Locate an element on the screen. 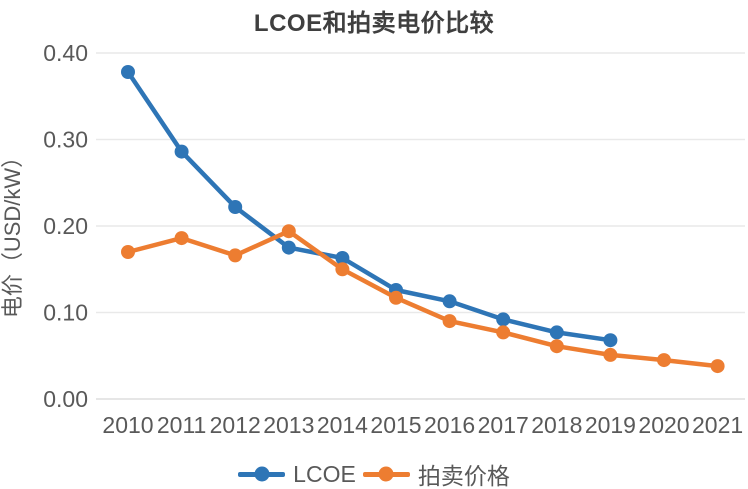  y-tick-label: 0.10 is located at coordinates (65, 313).